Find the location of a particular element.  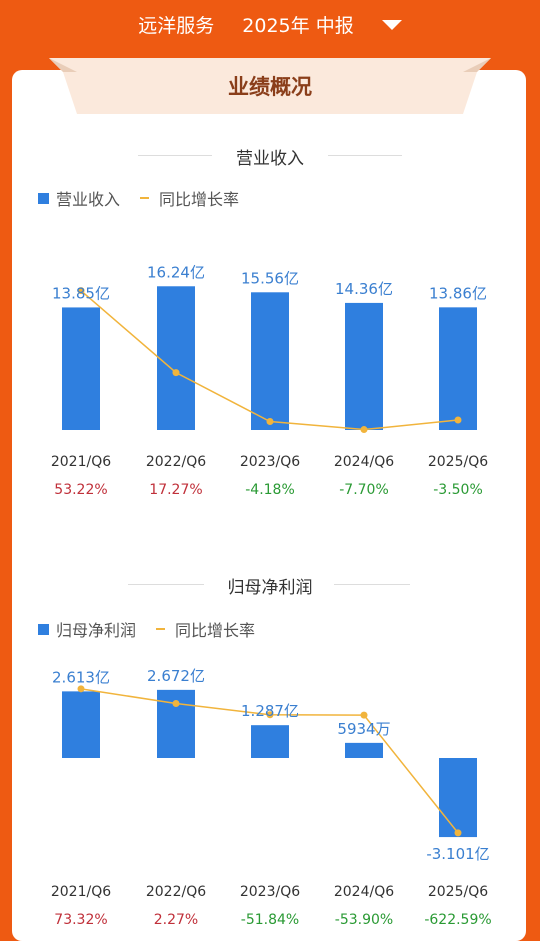

bar-value-label: 13.85亿 is located at coordinates (81, 293).